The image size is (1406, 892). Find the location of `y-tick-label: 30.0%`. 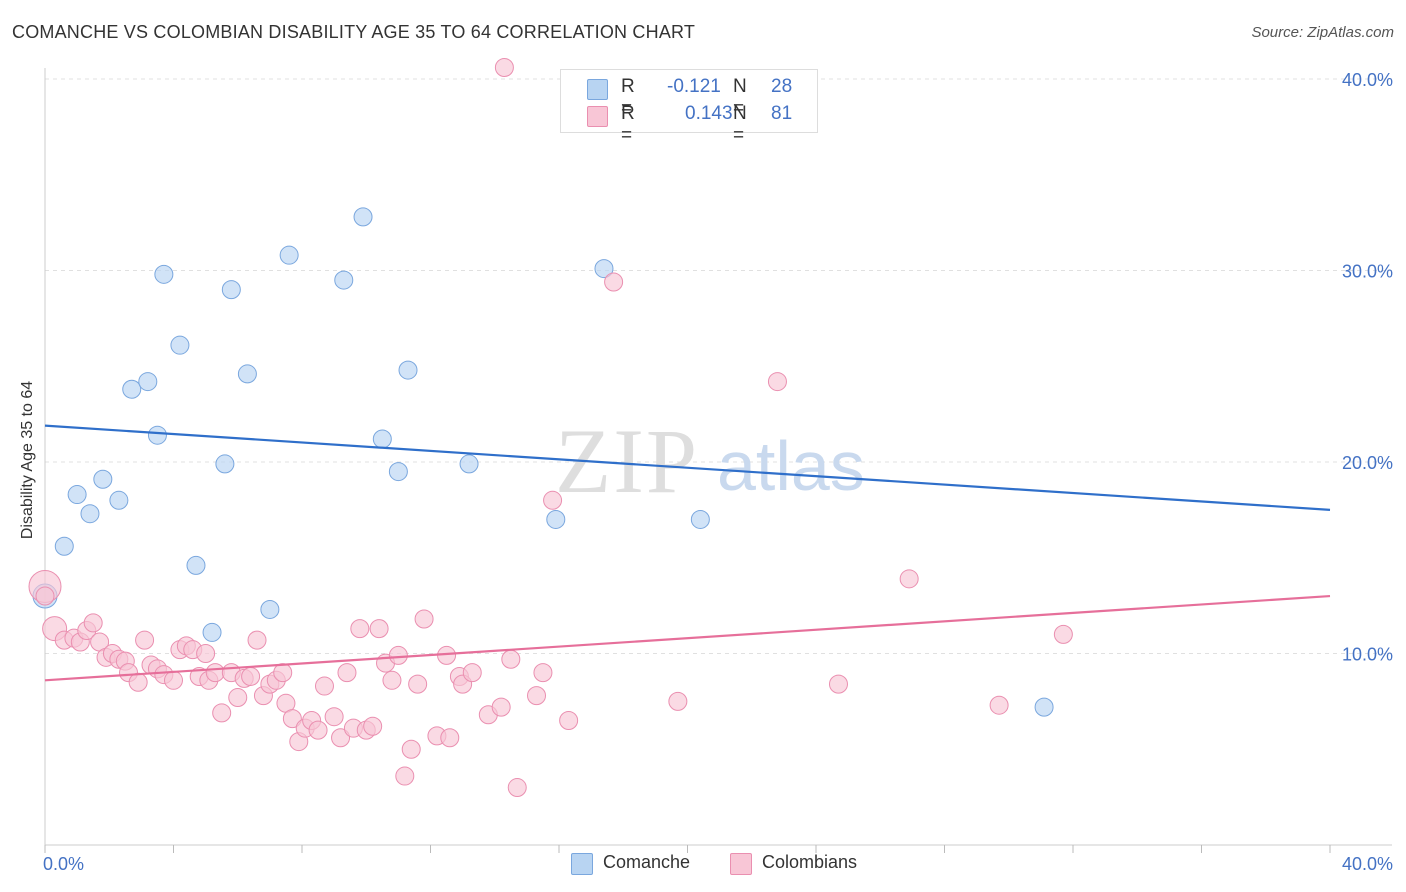

y-tick-label: 30.0% is located at coordinates (1367, 272).